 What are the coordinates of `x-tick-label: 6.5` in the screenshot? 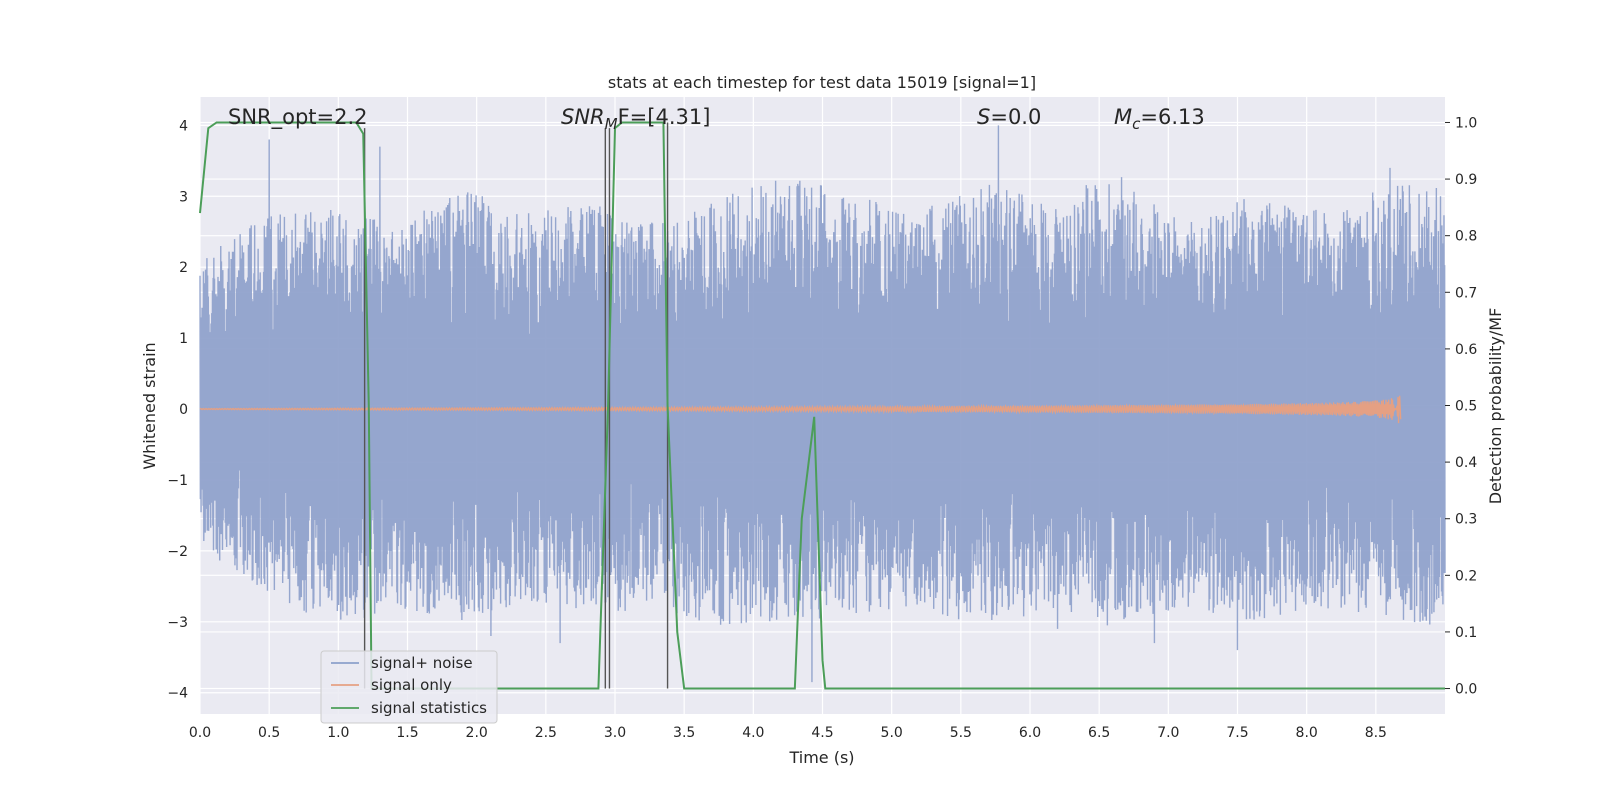 It's located at (1099, 733).